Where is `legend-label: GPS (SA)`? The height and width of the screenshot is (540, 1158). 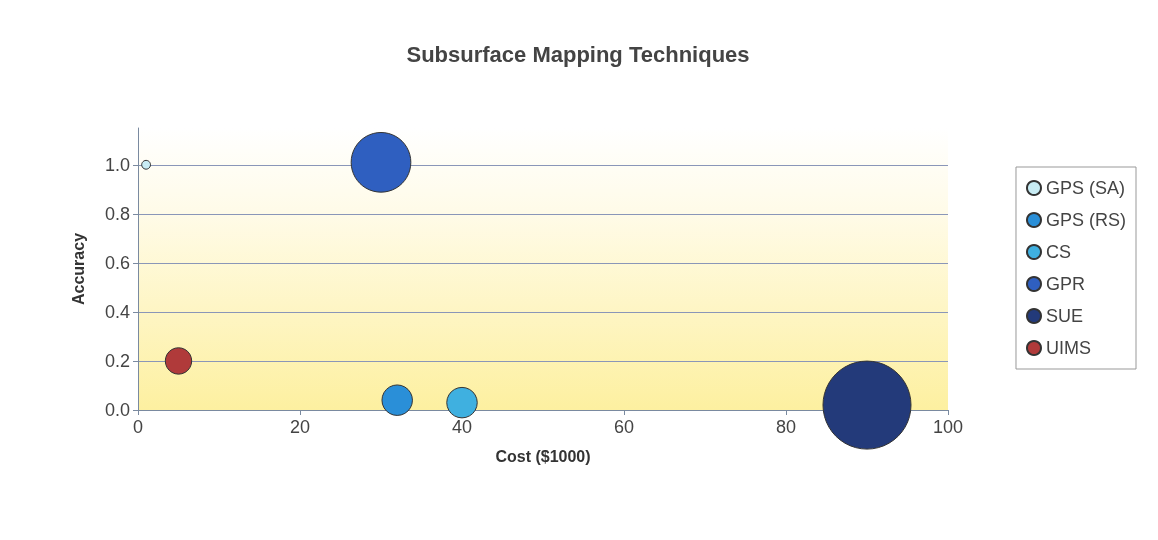
legend-label: GPS (SA) is located at coordinates (1085, 188).